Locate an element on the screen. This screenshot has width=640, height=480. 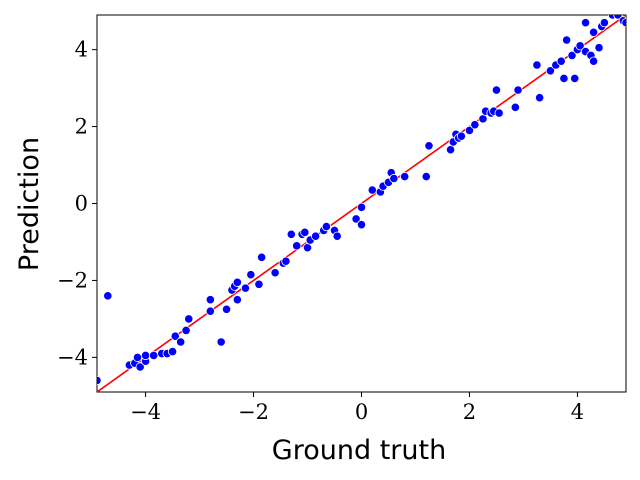
x-tick-label: −2 is located at coordinates (253, 412).